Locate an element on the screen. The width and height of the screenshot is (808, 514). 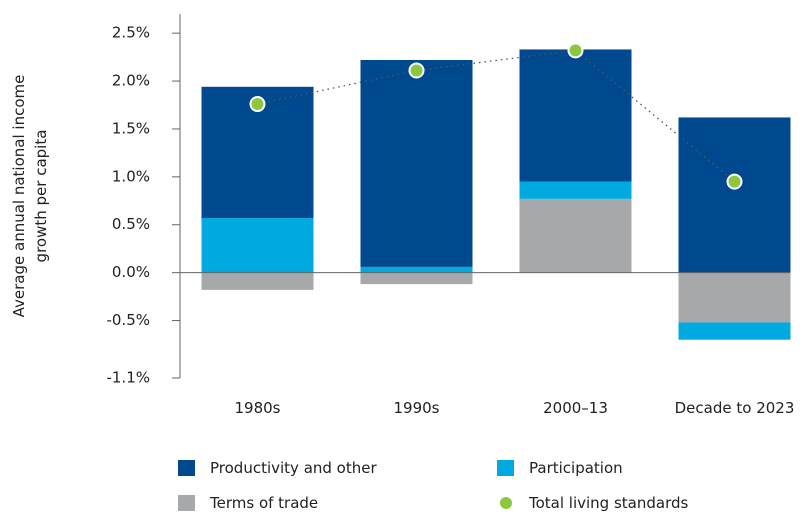
y-tick-label: 2.0% is located at coordinates (131, 81).